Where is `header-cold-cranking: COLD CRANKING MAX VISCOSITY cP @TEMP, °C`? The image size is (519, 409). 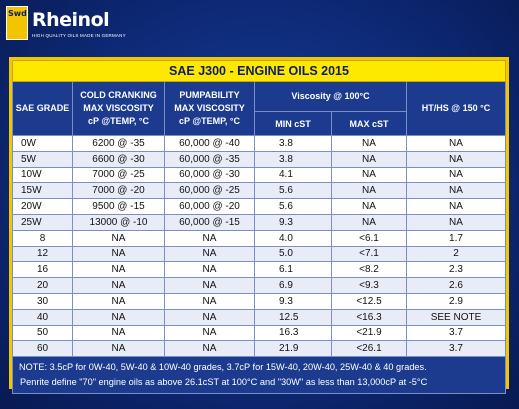 header-cold-cranking: COLD CRANKING MAX VISCOSITY cP @TEMP, °C is located at coordinates (118, 108).